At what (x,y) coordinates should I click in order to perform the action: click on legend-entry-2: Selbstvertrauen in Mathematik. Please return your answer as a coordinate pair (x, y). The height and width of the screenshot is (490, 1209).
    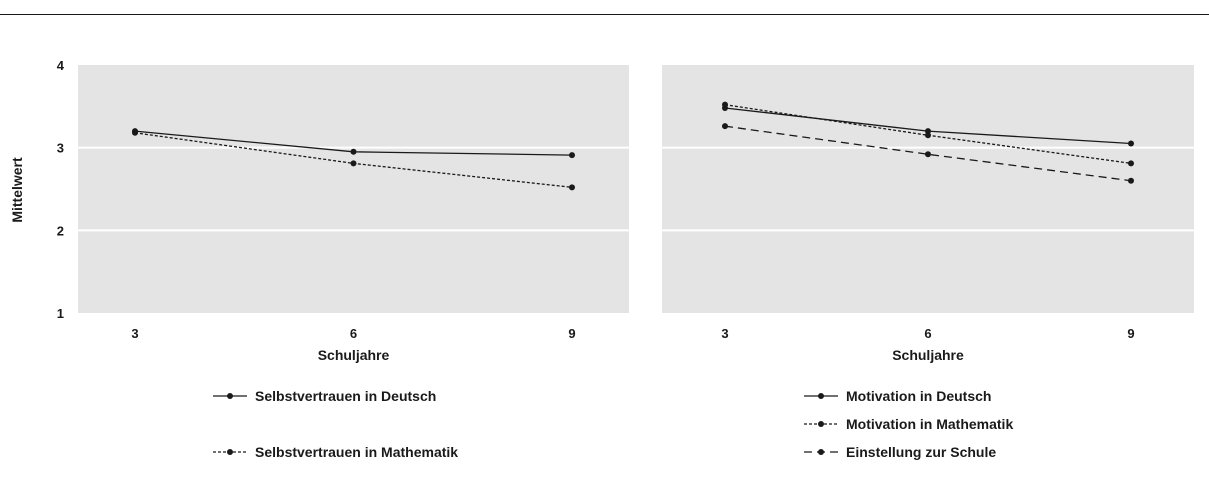
    Looking at the image, I should click on (335, 452).